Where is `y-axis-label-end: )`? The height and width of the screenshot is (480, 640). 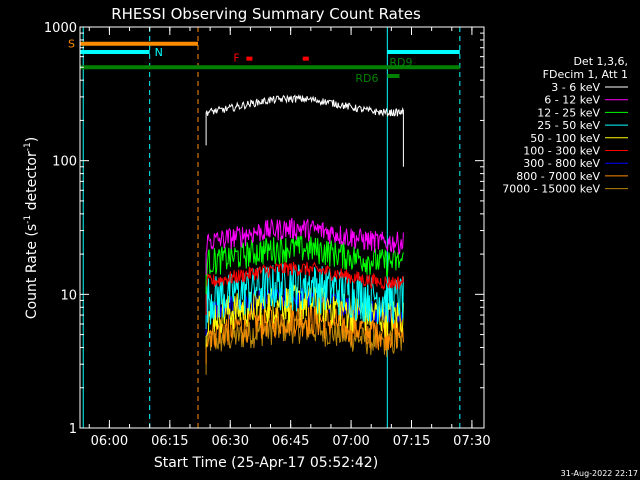
y-axis-label-end: ) is located at coordinates (32, 139).